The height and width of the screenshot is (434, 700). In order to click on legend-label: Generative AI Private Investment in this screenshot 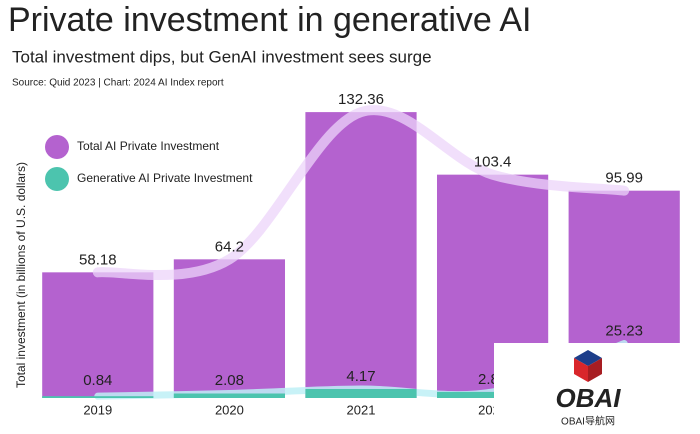, I will do `click(165, 178)`.